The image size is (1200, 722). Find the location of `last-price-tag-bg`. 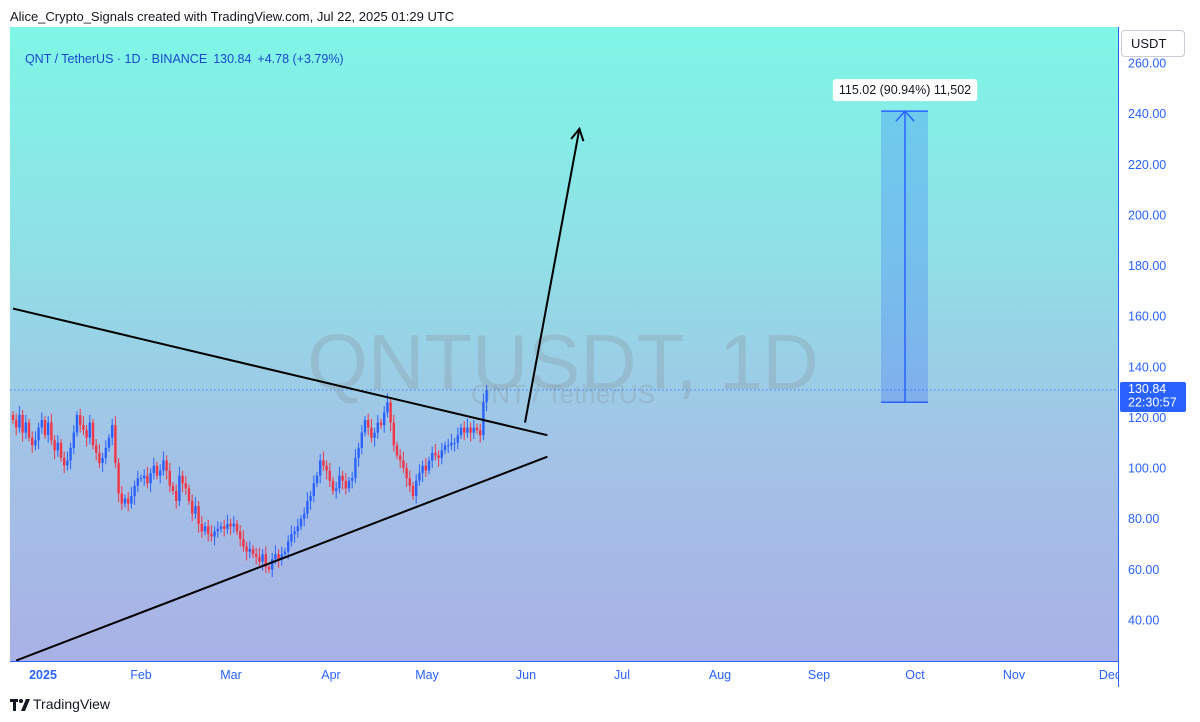

last-price-tag-bg is located at coordinates (1153, 397).